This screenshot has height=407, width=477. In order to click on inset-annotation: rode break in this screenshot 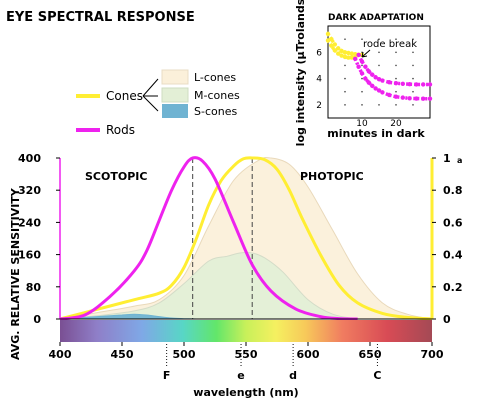, I will do `click(390, 44)`.